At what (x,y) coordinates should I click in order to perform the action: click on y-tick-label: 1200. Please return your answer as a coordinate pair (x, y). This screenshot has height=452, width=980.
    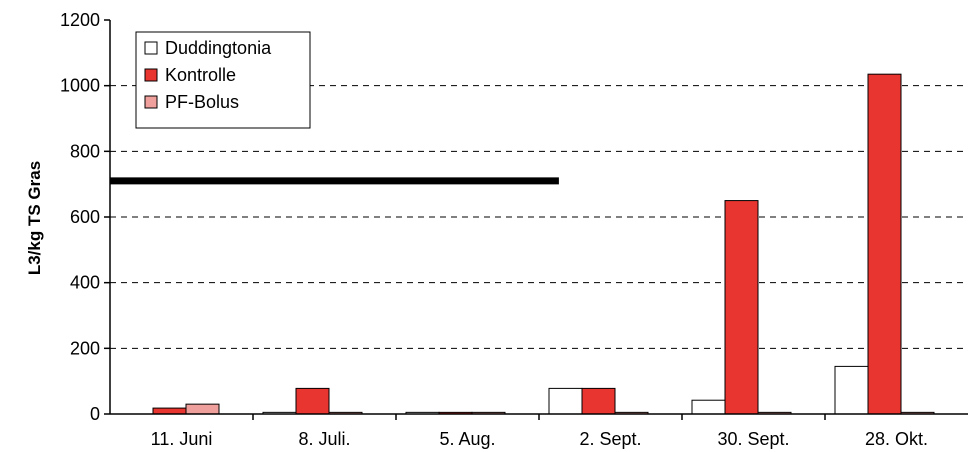
    Looking at the image, I should click on (80, 20).